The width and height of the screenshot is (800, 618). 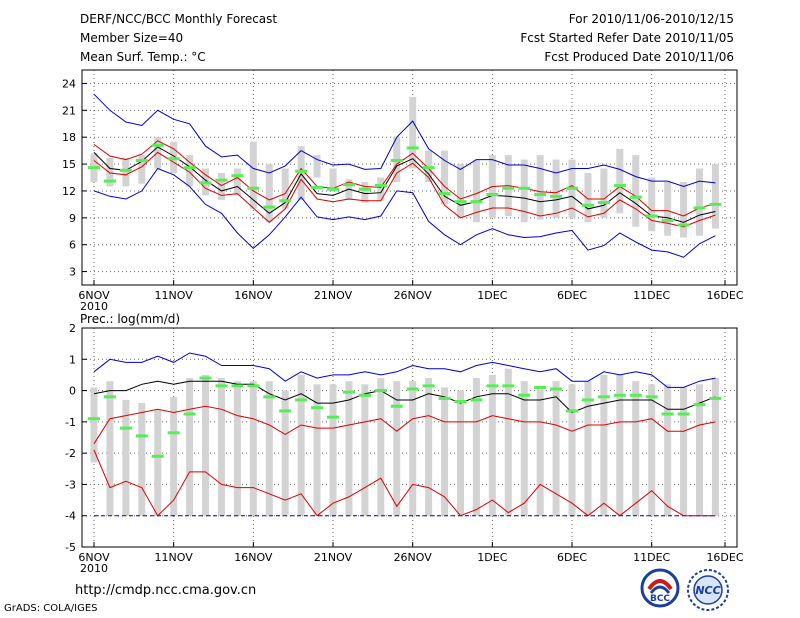 I want to click on temp-xtick-label: 16NOV, so click(x=253, y=295).